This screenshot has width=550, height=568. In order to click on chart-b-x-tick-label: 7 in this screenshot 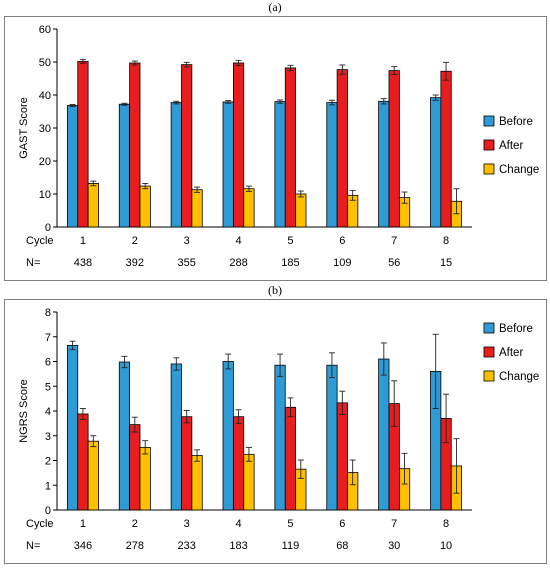, I will do `click(394, 524)`.